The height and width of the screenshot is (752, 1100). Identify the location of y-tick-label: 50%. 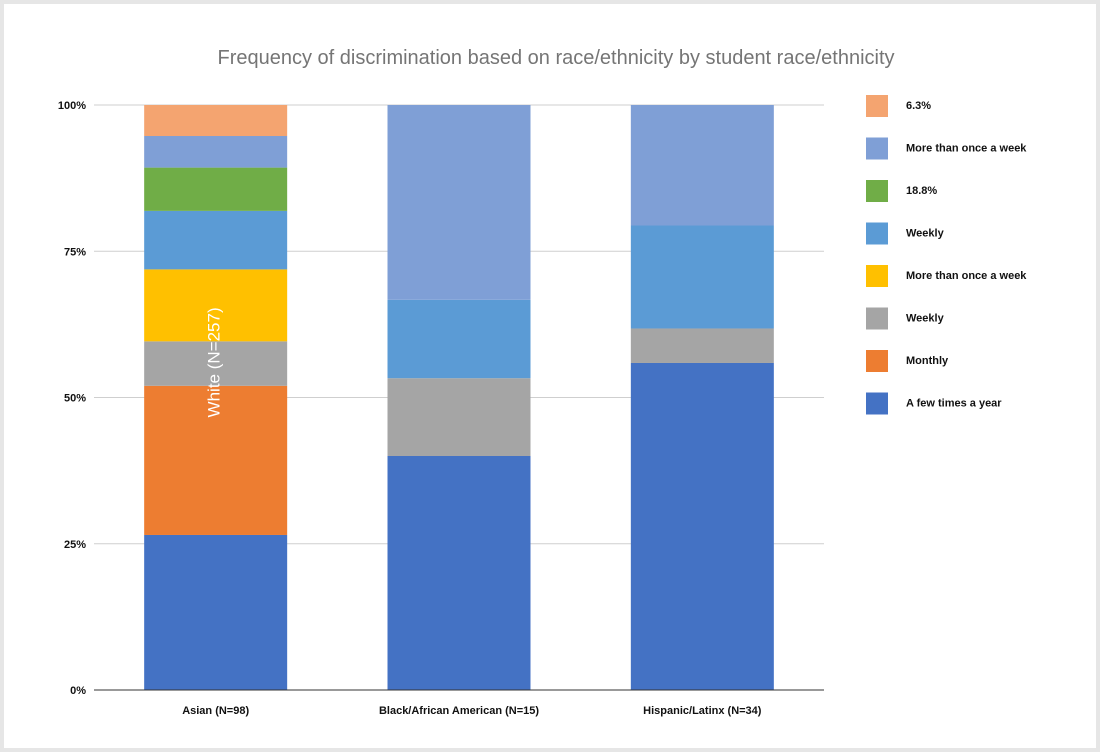
(75, 399).